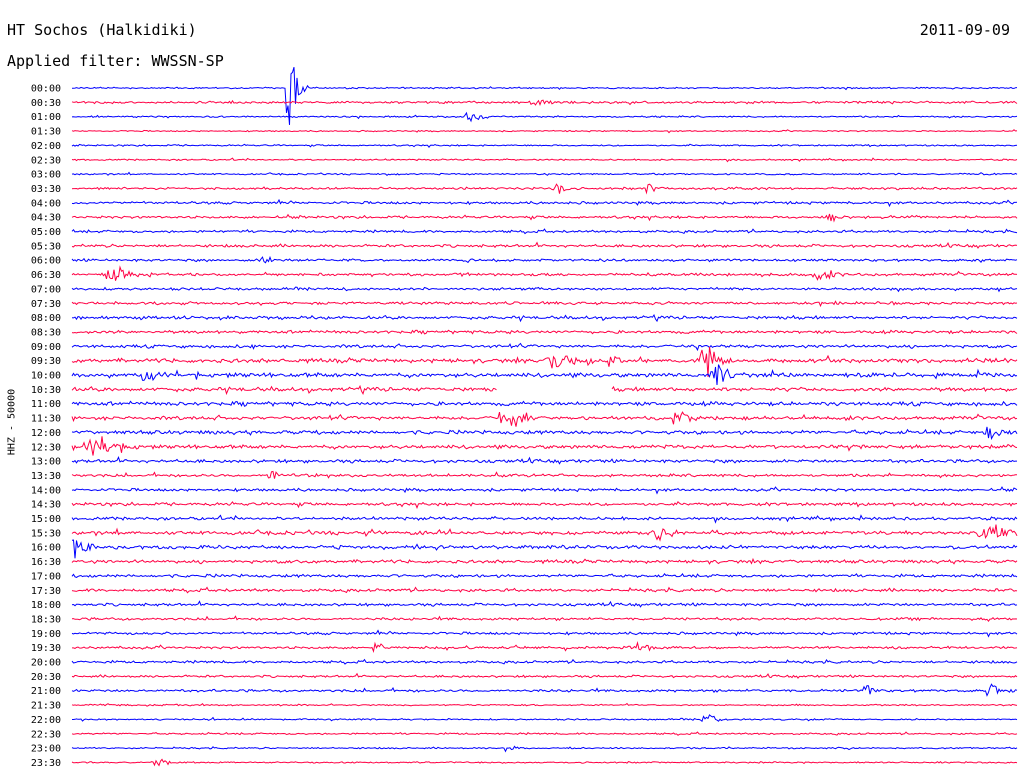 The width and height of the screenshot is (1024, 780). Describe the element at coordinates (46, 634) in the screenshot. I see `time-label: 19:00` at that location.